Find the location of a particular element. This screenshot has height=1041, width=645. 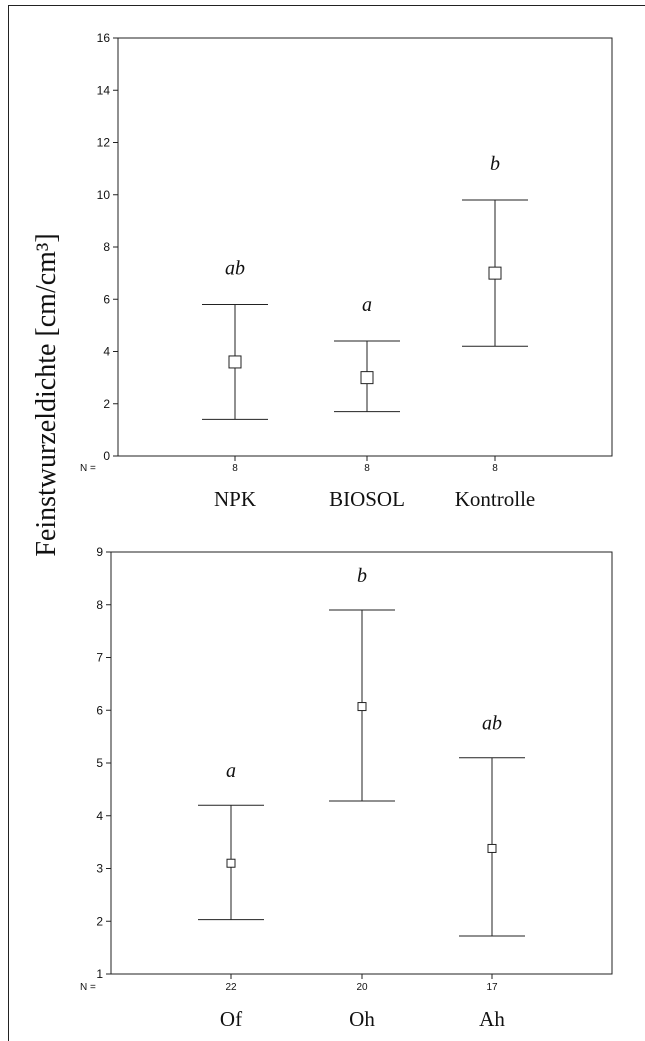

frame-top-border is located at coordinates (326, 5).